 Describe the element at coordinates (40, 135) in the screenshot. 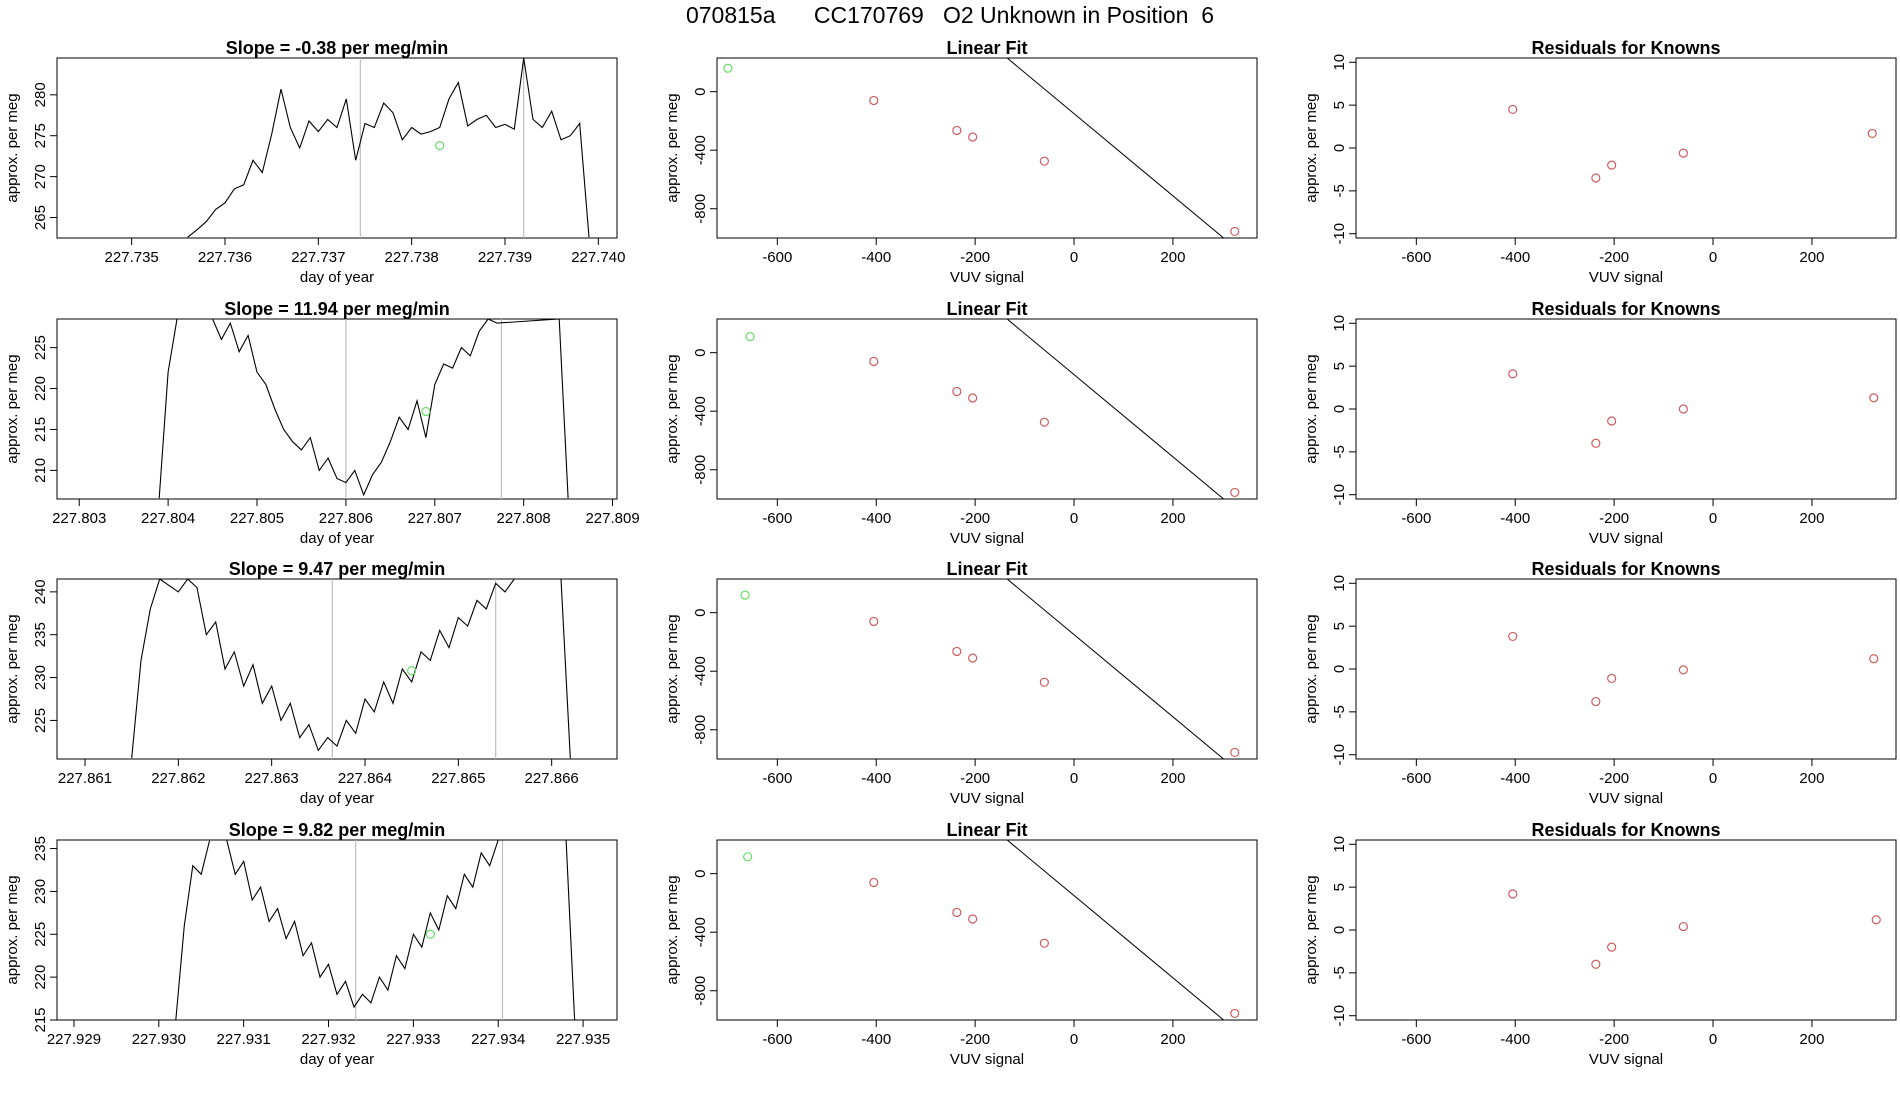

I see `y-tick-label: 275` at that location.